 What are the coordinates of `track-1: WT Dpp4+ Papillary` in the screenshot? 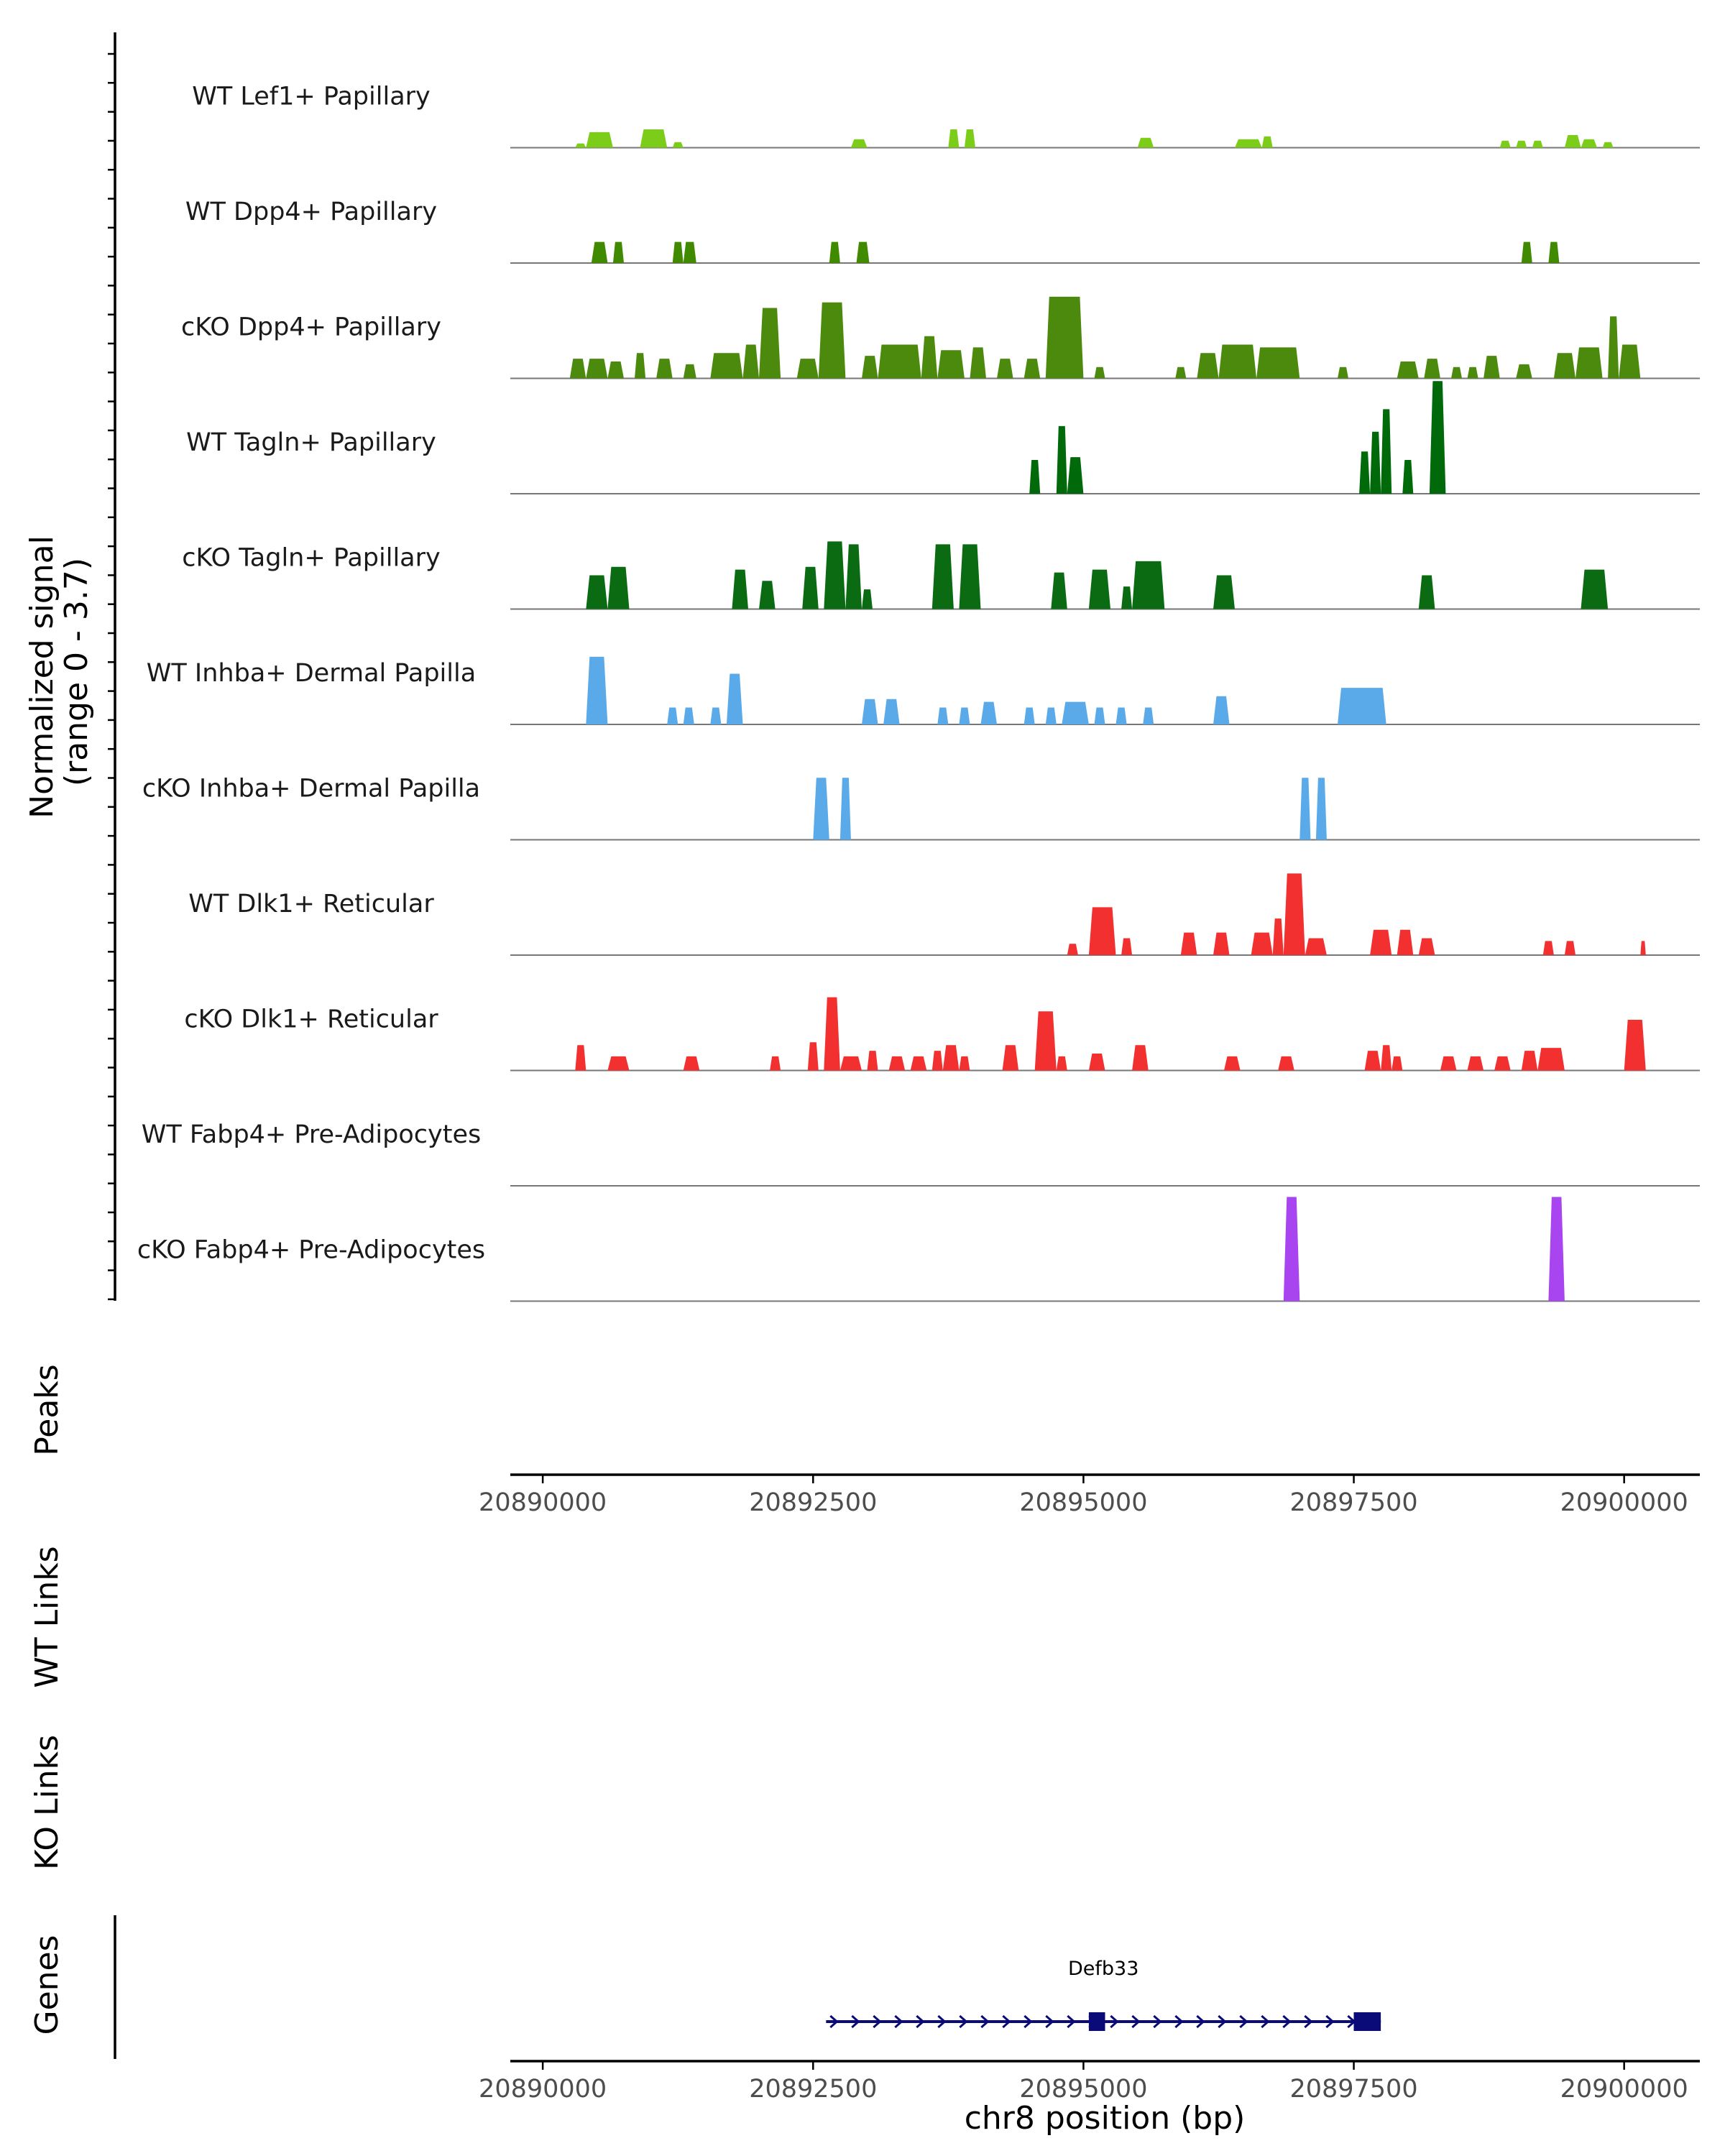 It's located at (942, 231).